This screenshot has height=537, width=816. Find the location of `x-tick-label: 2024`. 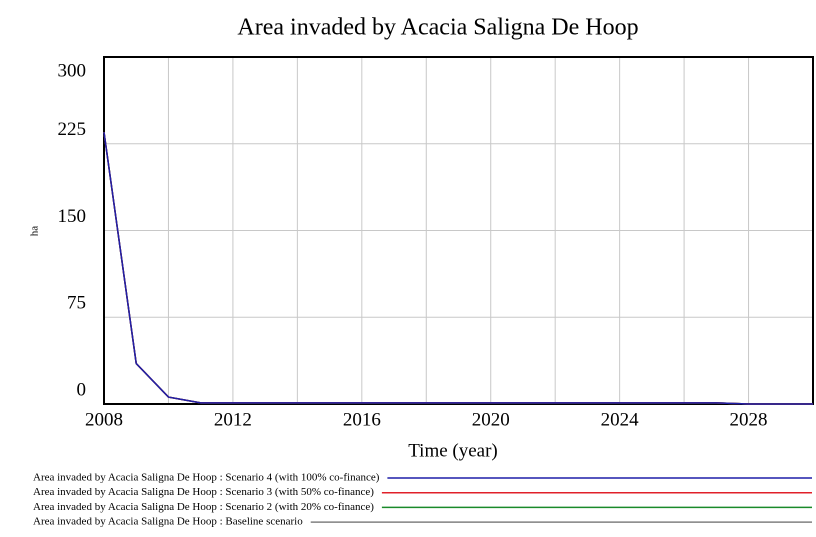

x-tick-label: 2024 is located at coordinates (620, 419).